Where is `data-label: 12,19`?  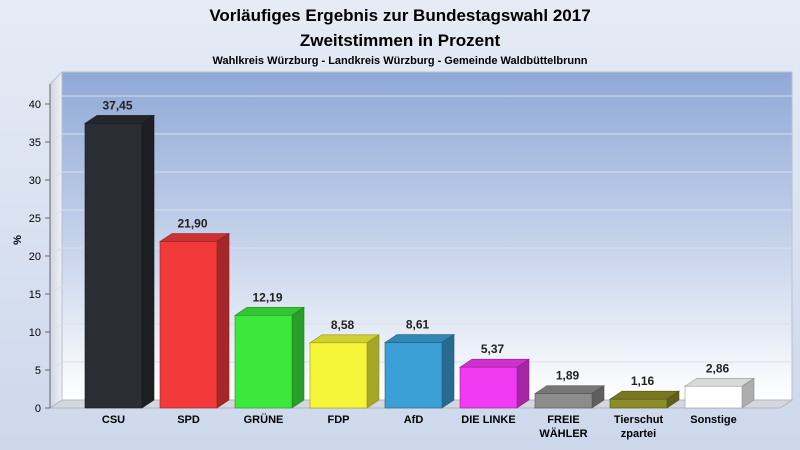
data-label: 12,19 is located at coordinates (267, 297).